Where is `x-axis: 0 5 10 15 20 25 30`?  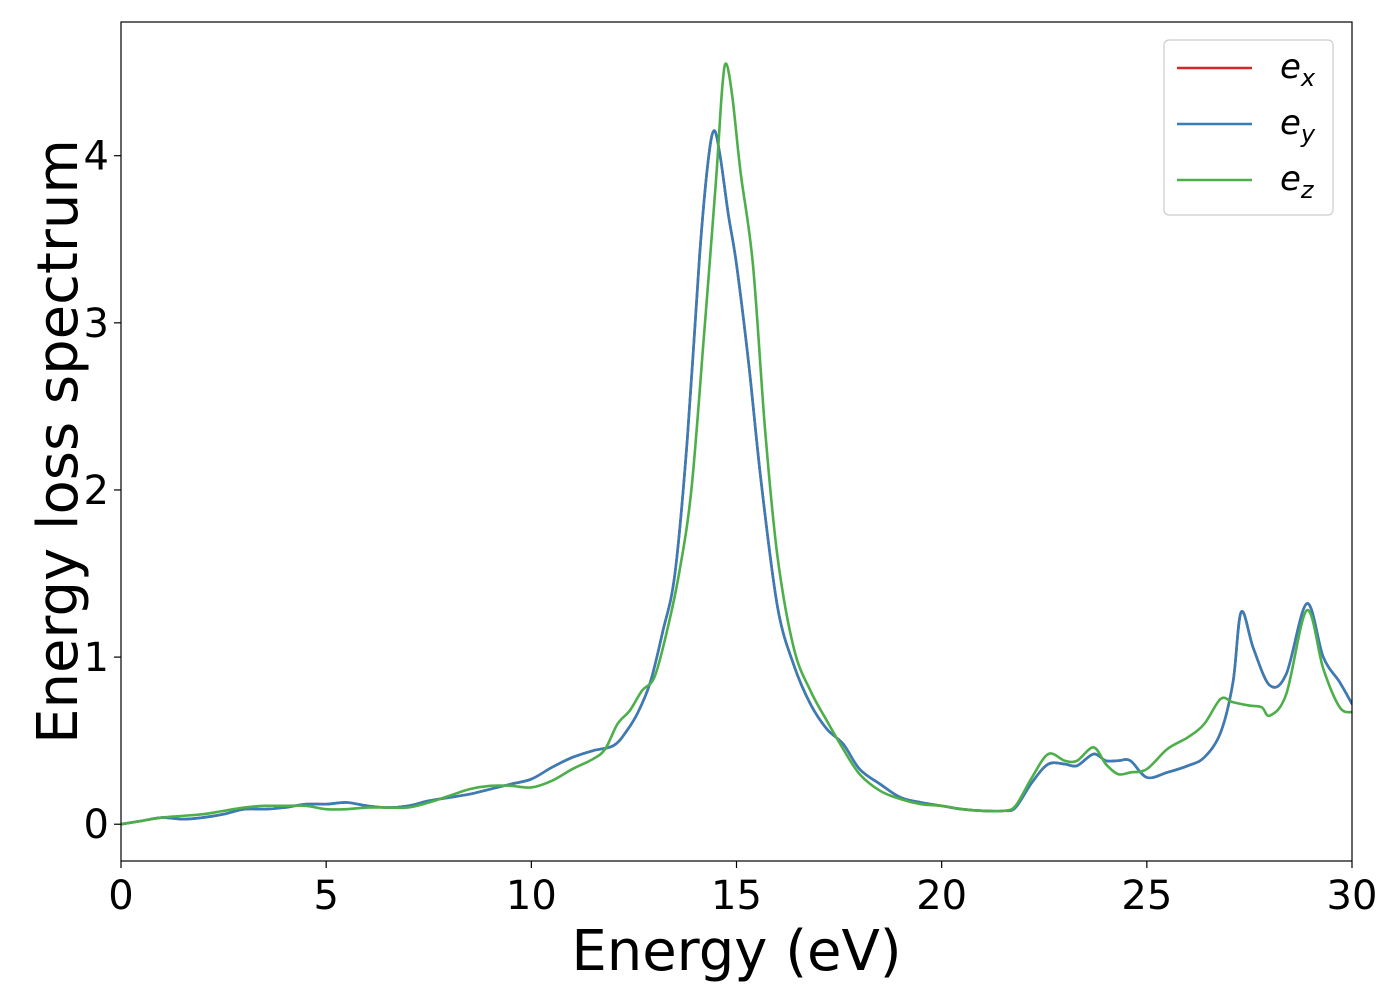
x-axis: 0 5 10 15 20 25 30 is located at coordinates (742, 890).